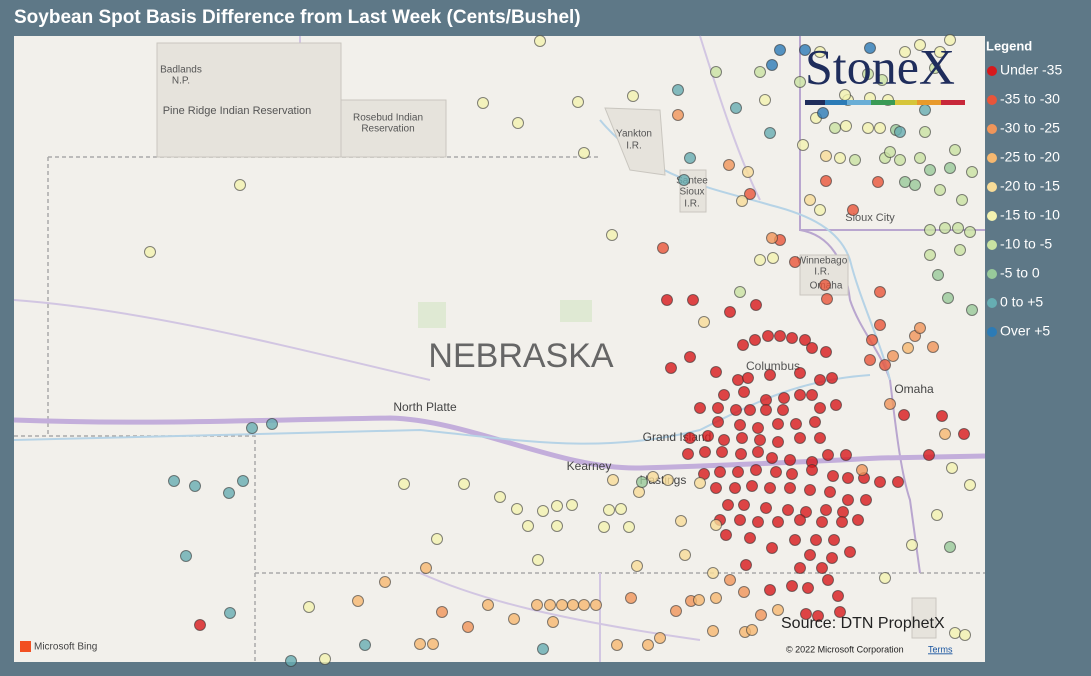  What do you see at coordinates (181, 70) in the screenshot?
I see `place-label: Badlands` at bounding box center [181, 70].